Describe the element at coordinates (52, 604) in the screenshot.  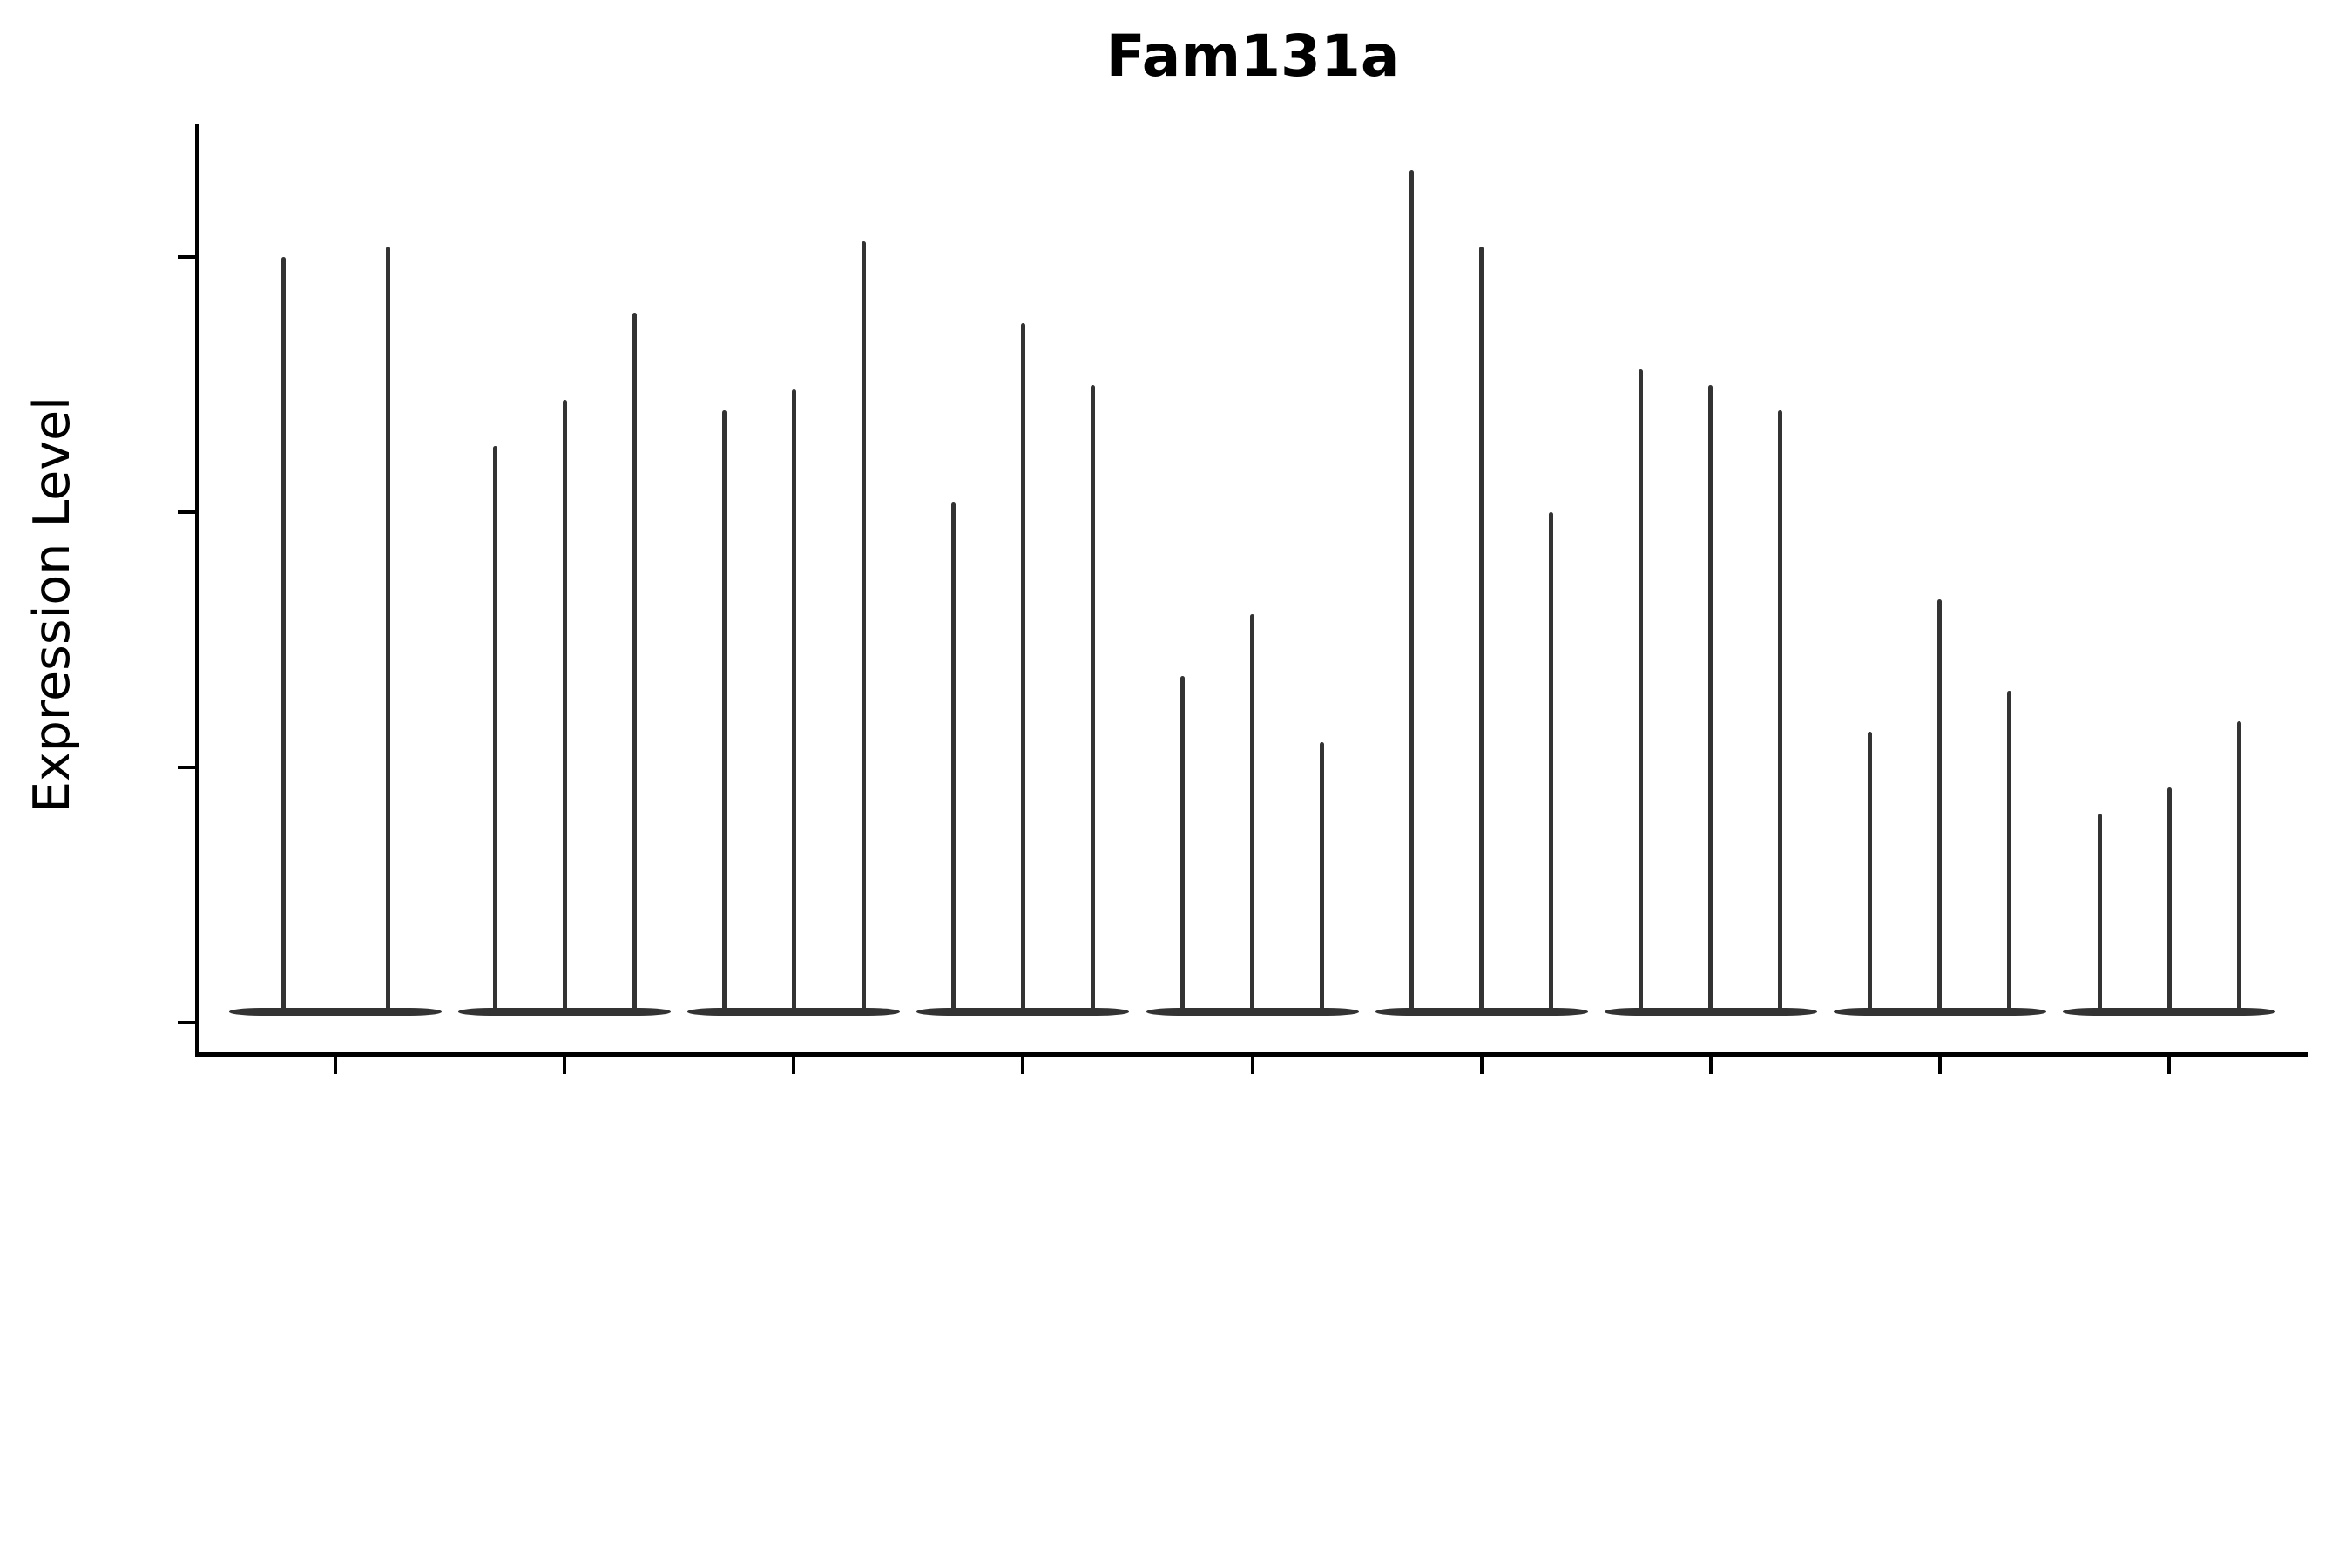
I see `y-axis-label: Expression Level` at that location.